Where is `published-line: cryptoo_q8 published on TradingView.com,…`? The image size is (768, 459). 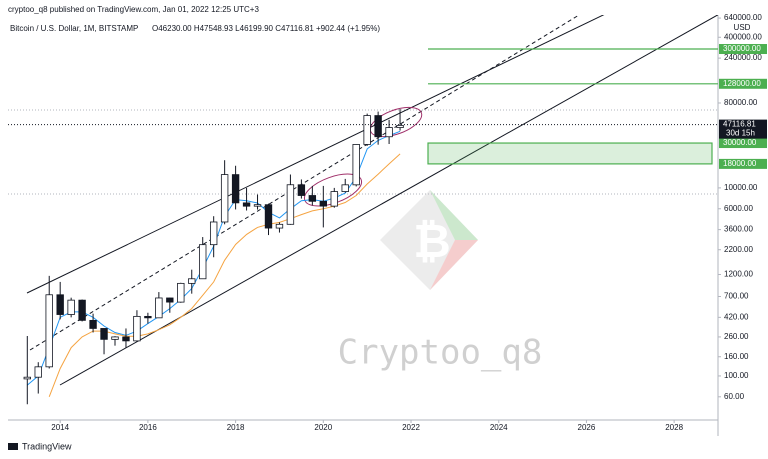
published-line: cryptoo_q8 published on TradingView.com,… is located at coordinates (133, 9).